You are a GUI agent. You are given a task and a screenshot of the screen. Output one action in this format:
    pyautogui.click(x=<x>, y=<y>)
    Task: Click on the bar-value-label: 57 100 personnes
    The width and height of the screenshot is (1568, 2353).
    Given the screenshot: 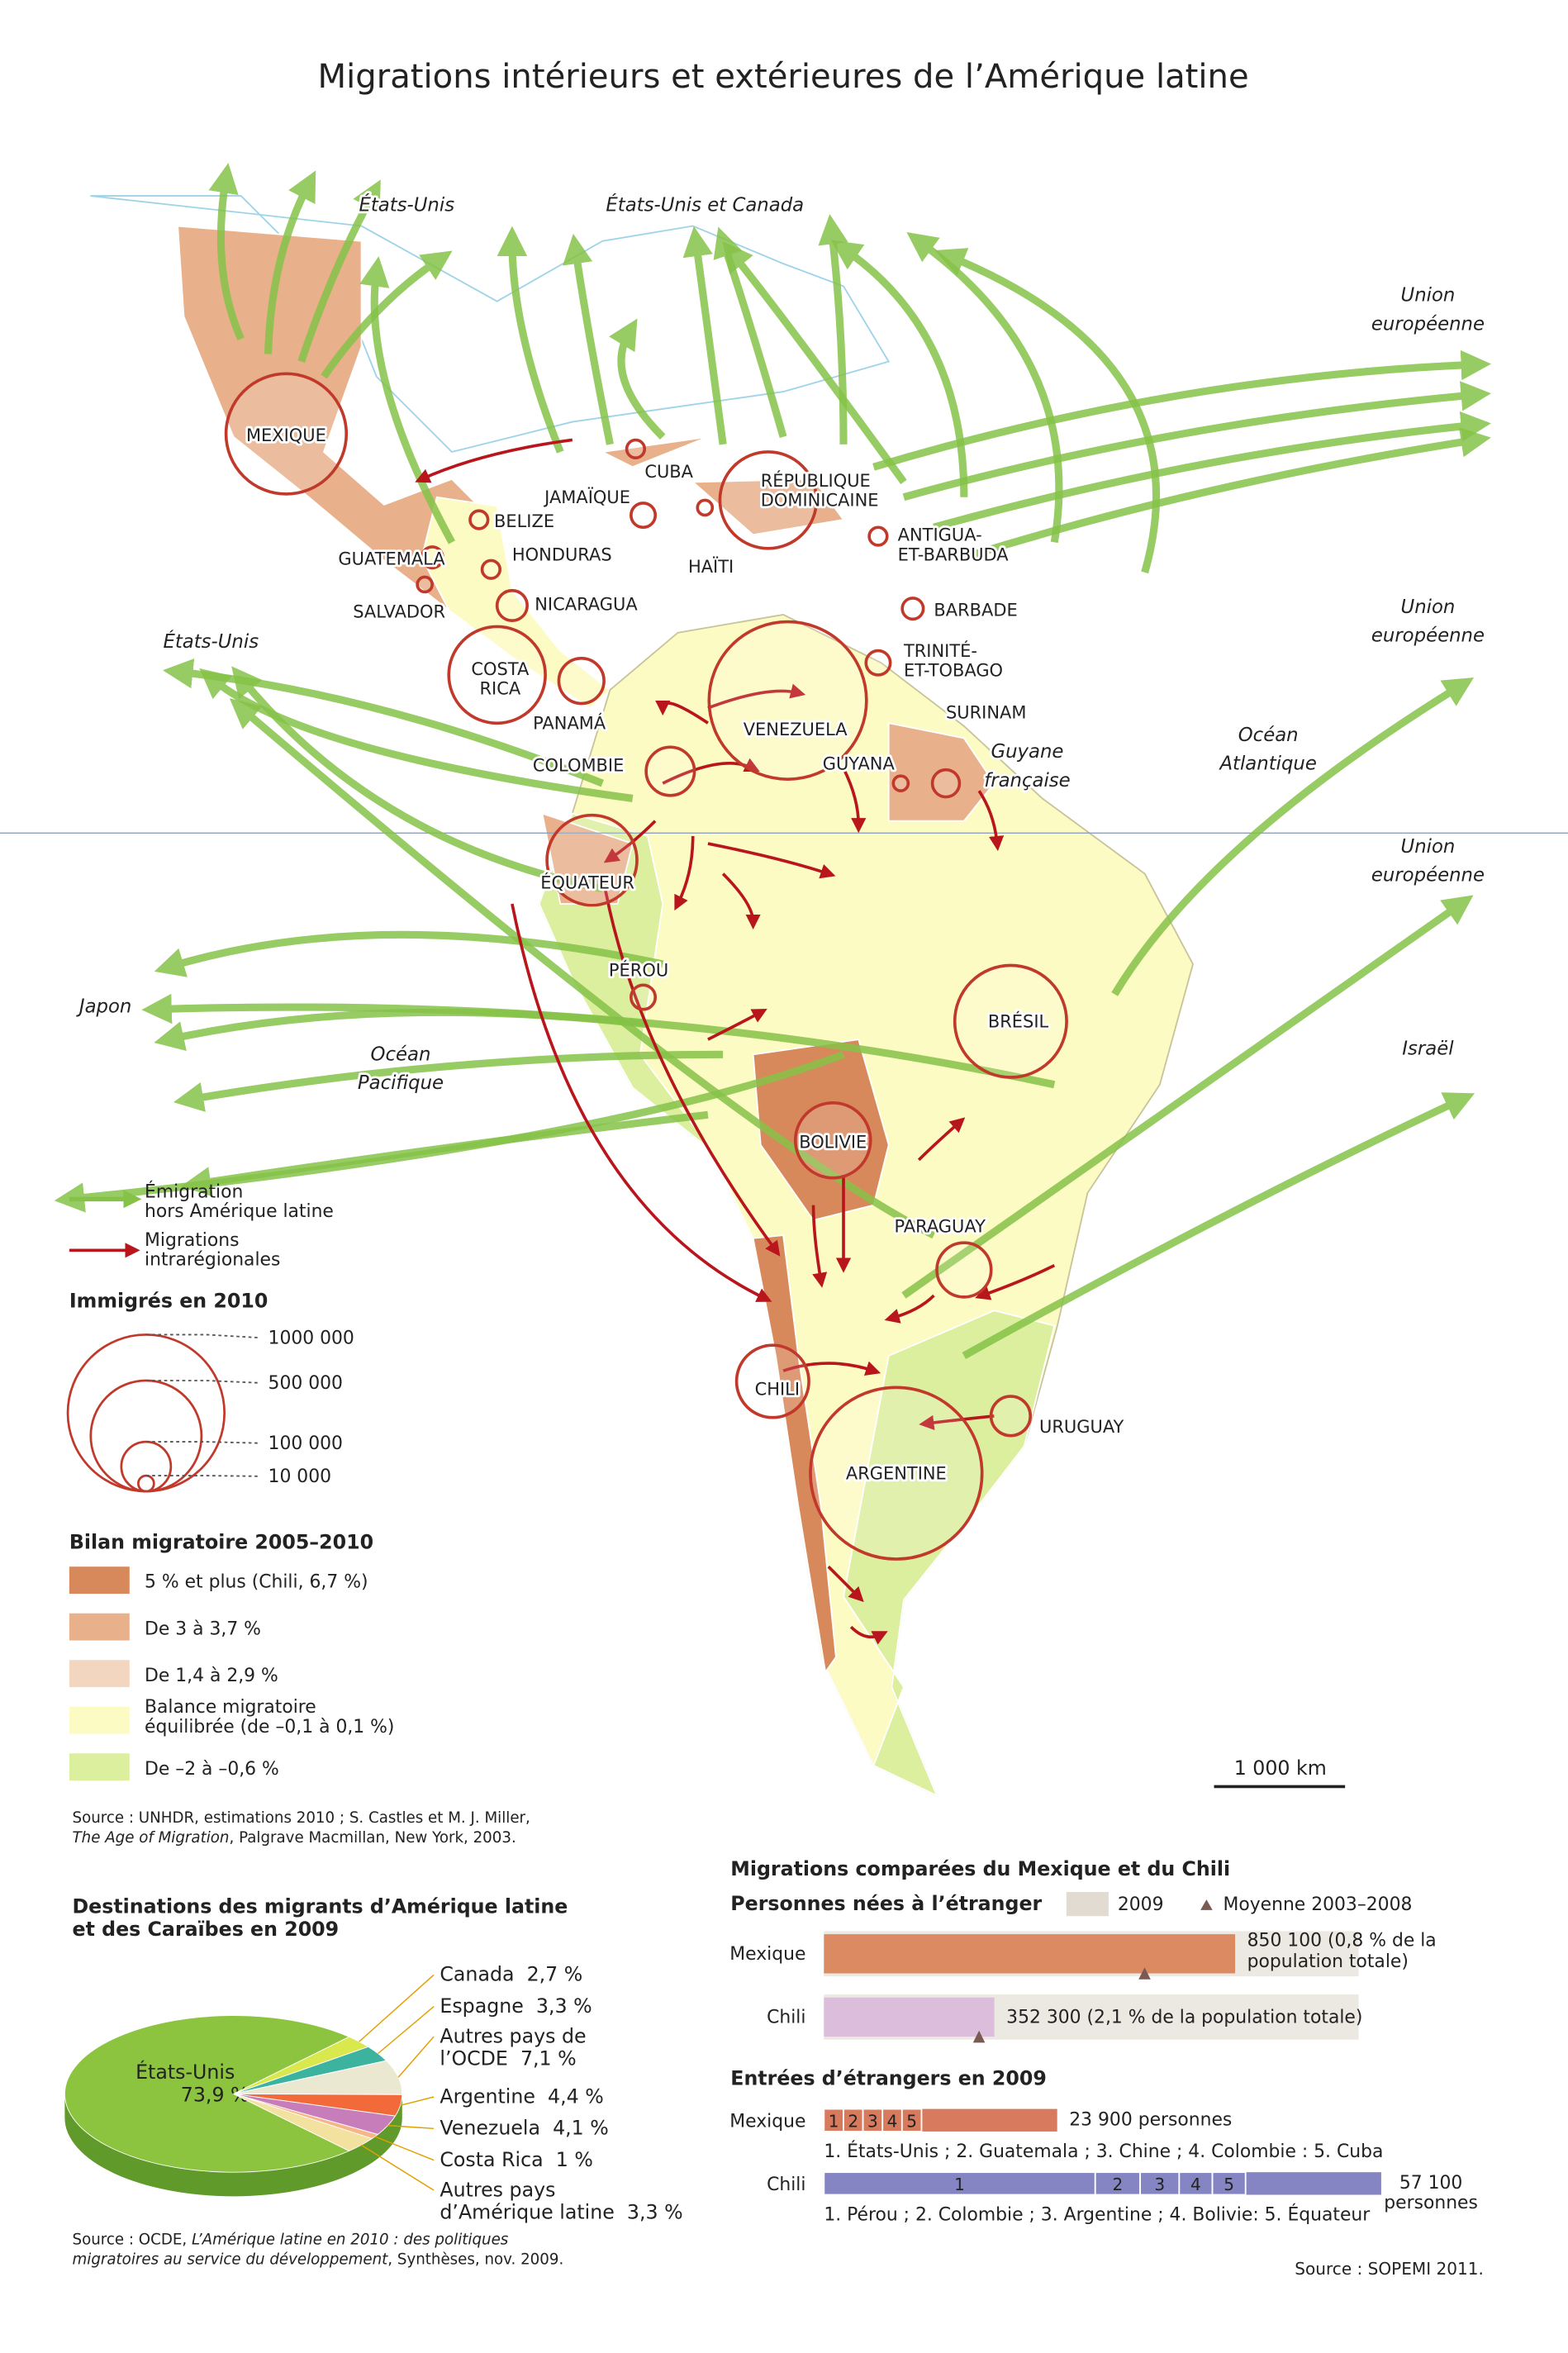 What is the action you would take?
    pyautogui.click(x=1431, y=2193)
    